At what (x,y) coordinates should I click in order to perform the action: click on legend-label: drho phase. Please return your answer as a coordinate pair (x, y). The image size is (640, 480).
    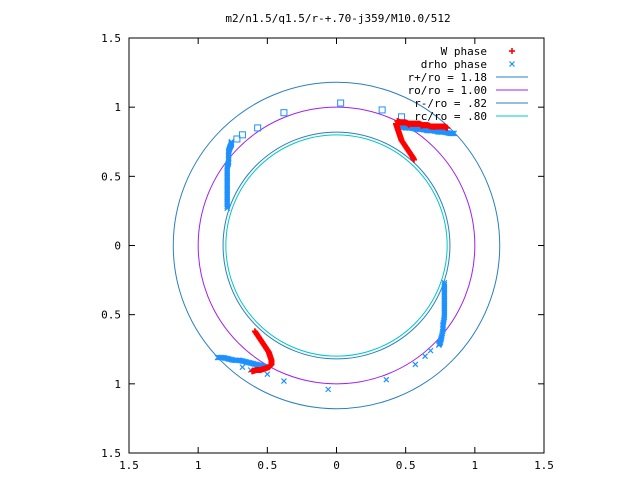
    Looking at the image, I should click on (454, 64).